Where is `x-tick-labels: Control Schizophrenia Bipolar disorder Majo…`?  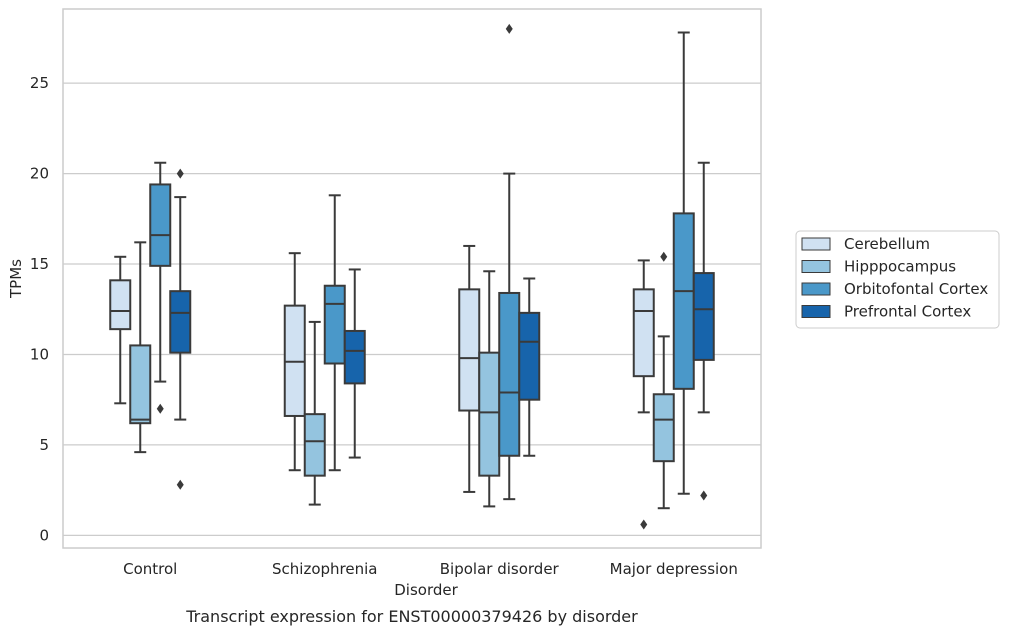
x-tick-labels: Control Schizophrenia Bipolar disorder Majo… is located at coordinates (430, 569).